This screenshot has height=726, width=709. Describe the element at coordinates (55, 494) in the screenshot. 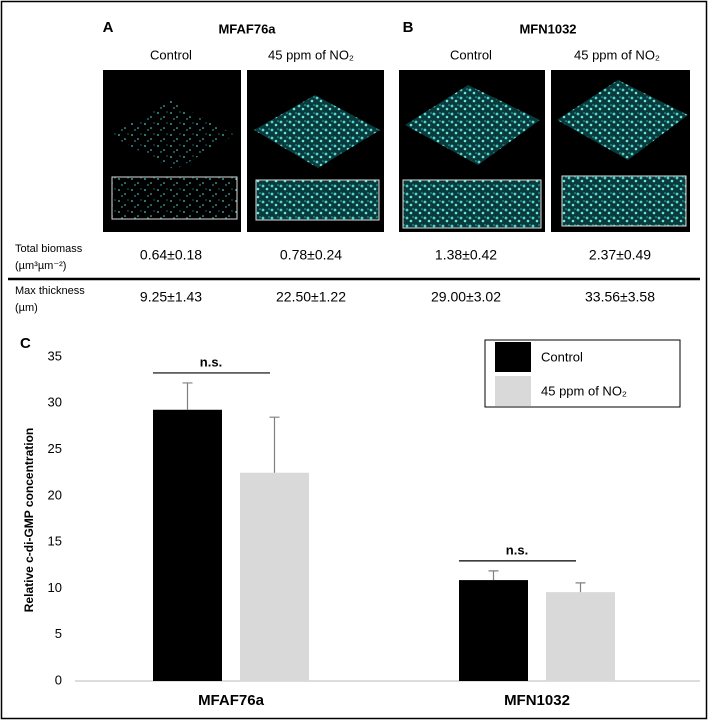

I see `y-tick-label: 20` at that location.